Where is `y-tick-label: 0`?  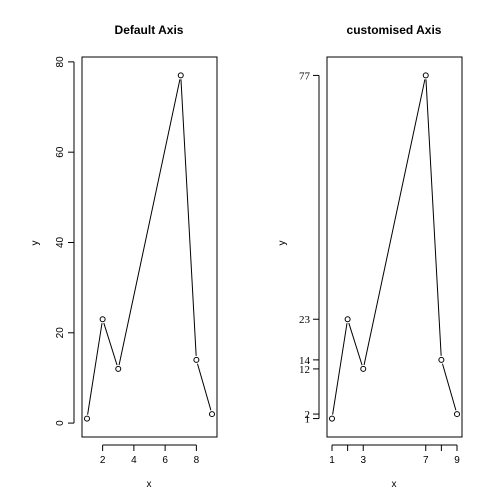
y-tick-label: 0 is located at coordinates (60, 423).